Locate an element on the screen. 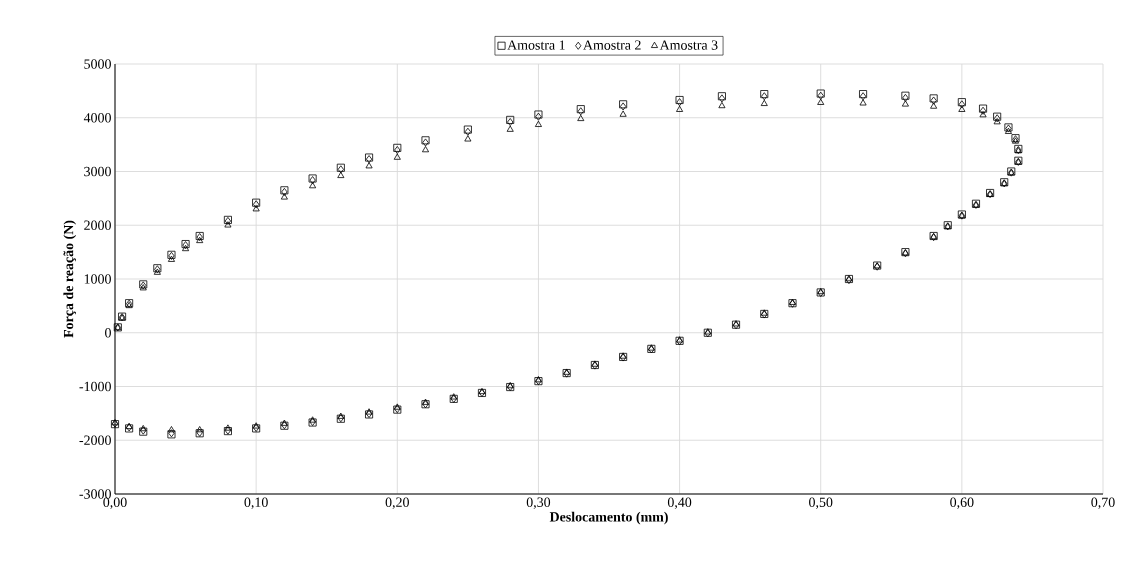  x-tick-label: 0,10 is located at coordinates (256, 503).